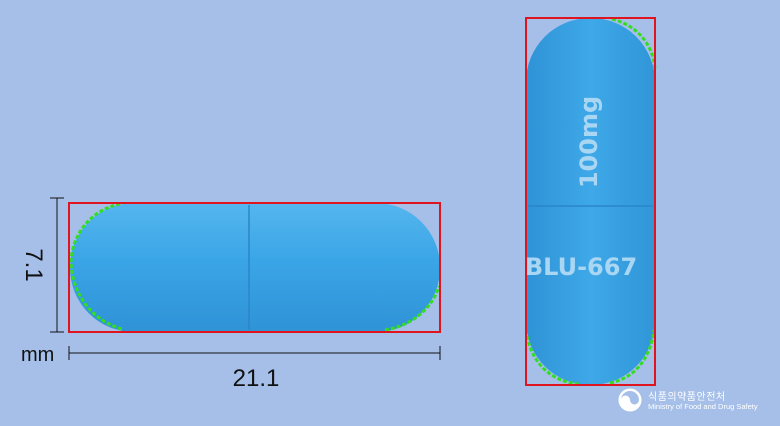  What do you see at coordinates (33, 264) in the screenshot?
I see `height-value: 7.1` at bounding box center [33, 264].